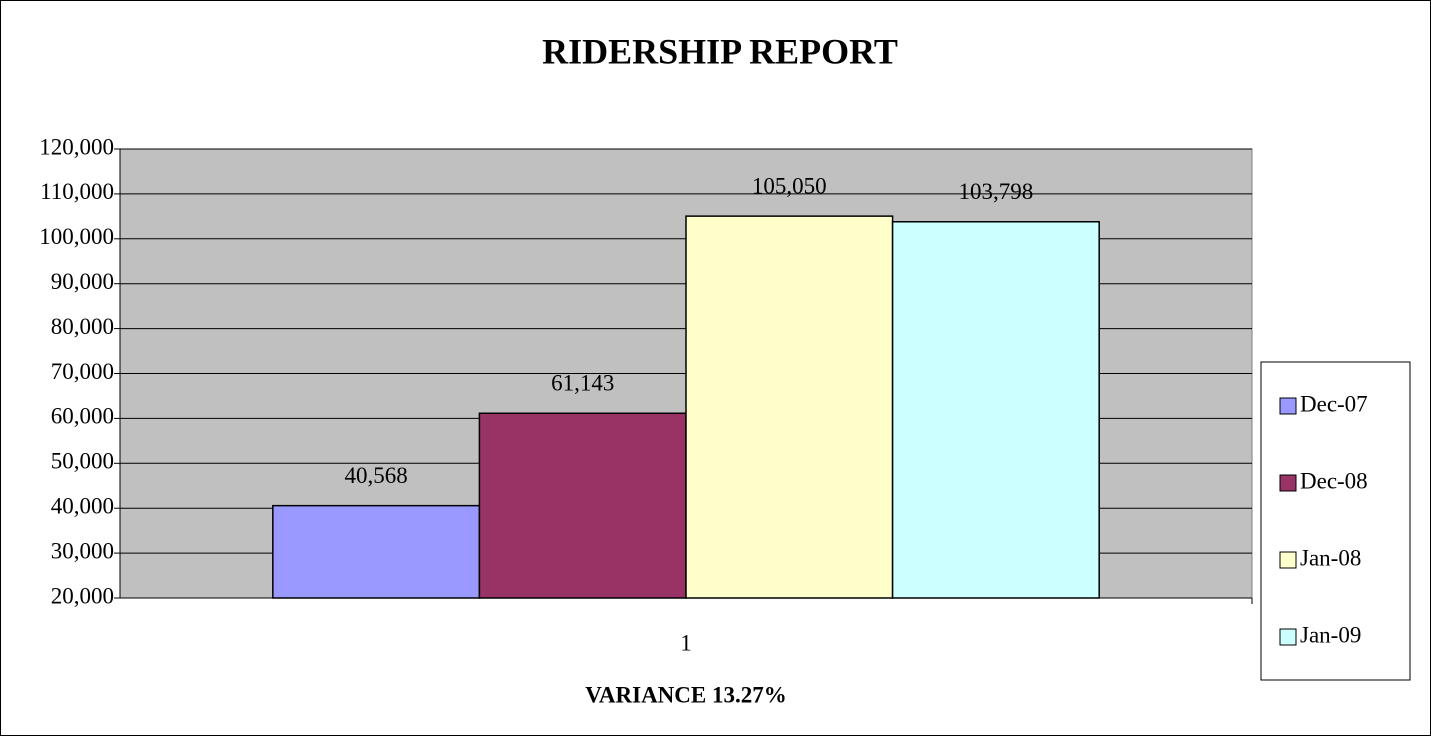 The height and width of the screenshot is (736, 1431). What do you see at coordinates (82, 595) in the screenshot?
I see `y-tick-label: 20,000` at bounding box center [82, 595].